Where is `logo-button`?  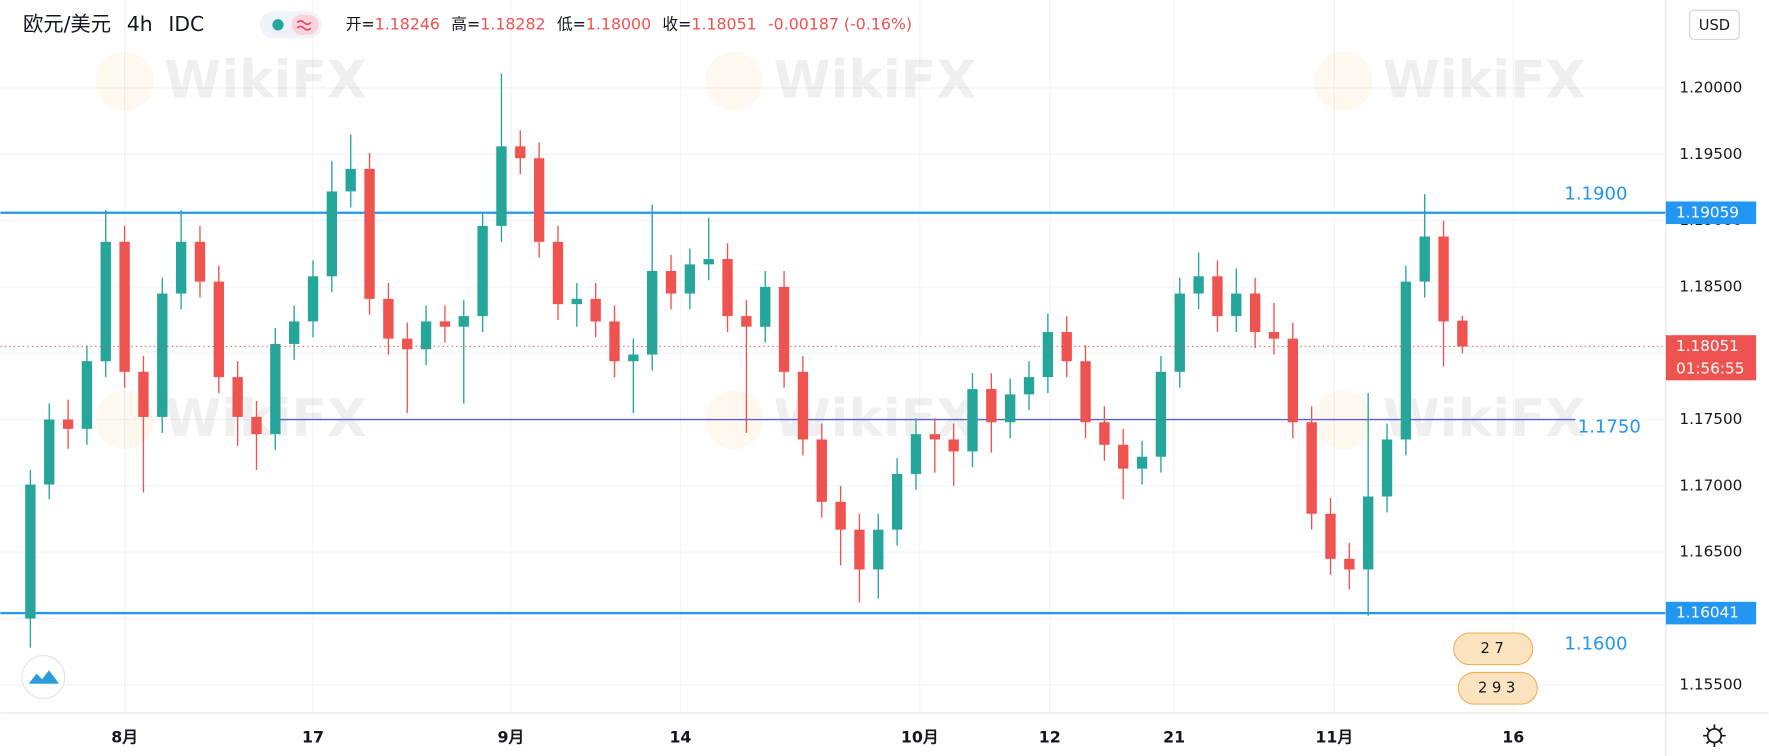
logo-button is located at coordinates (43, 677).